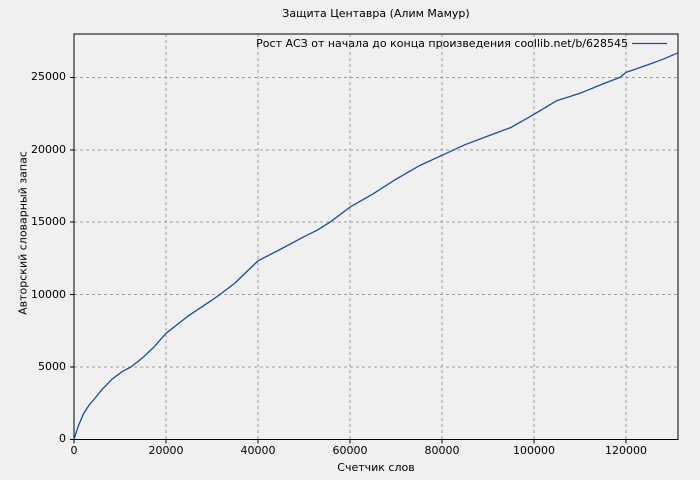 The image size is (700, 480). What do you see at coordinates (534, 450) in the screenshot?
I see `x-tick-label: 100000` at bounding box center [534, 450].